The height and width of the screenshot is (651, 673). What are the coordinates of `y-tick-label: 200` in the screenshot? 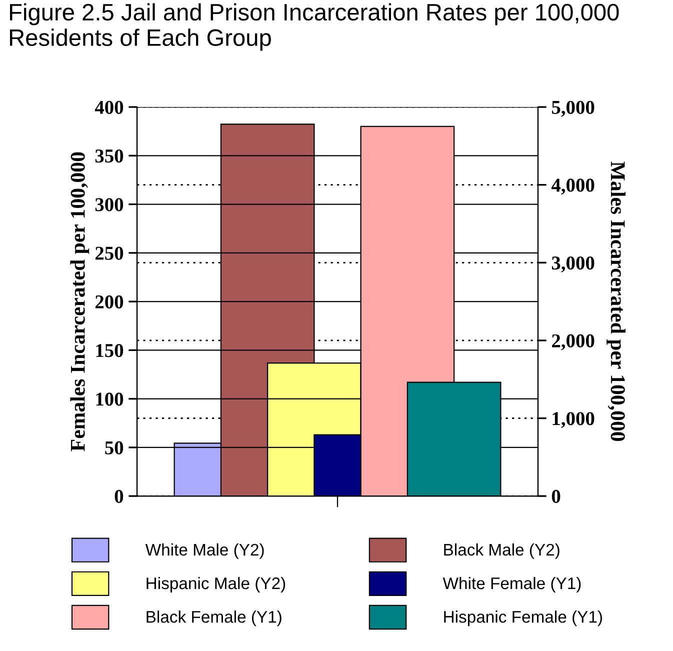 It's located at (109, 301).